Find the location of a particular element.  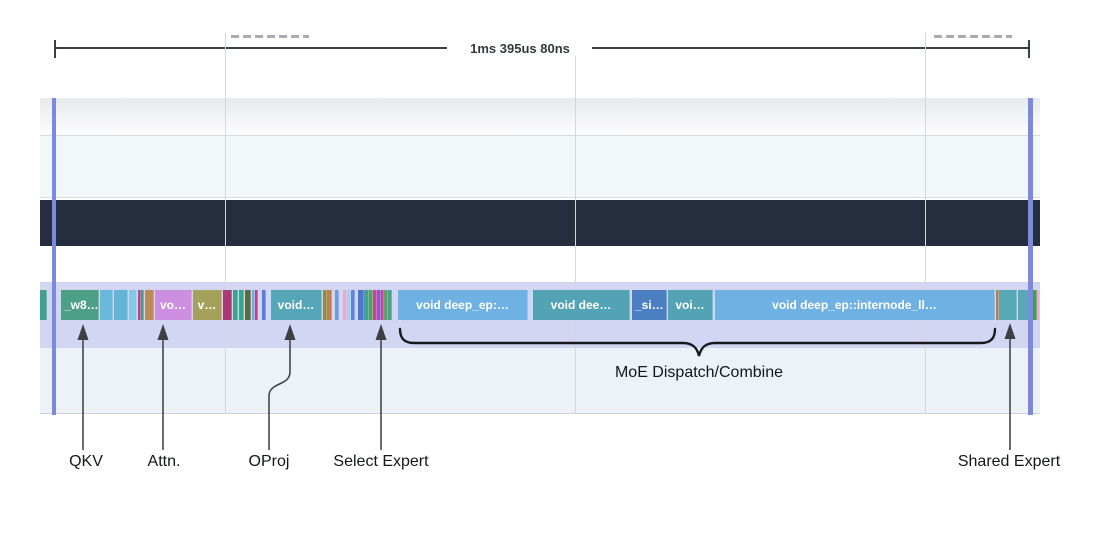

ruler-line-left is located at coordinates (251, 48).